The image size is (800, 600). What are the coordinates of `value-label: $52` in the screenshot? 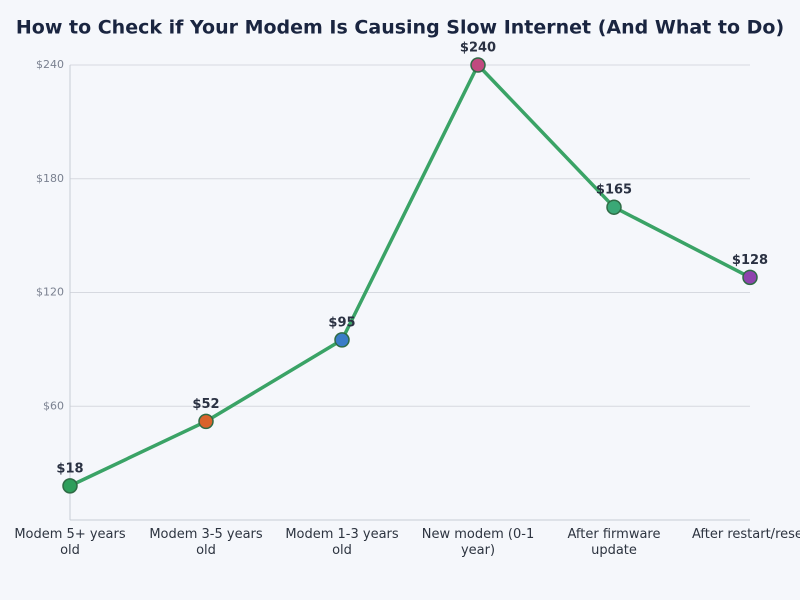 It's located at (205, 404).